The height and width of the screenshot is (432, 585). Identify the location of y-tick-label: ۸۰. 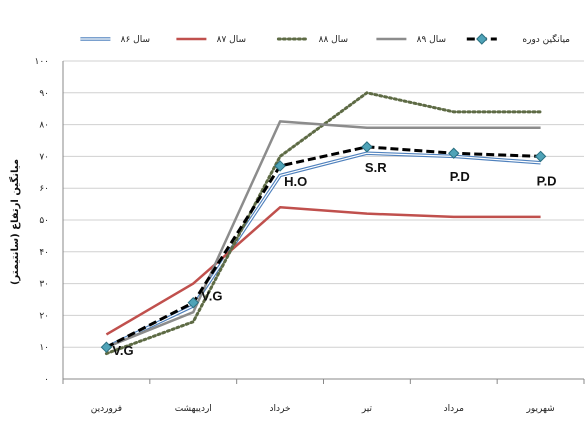
(44, 126).